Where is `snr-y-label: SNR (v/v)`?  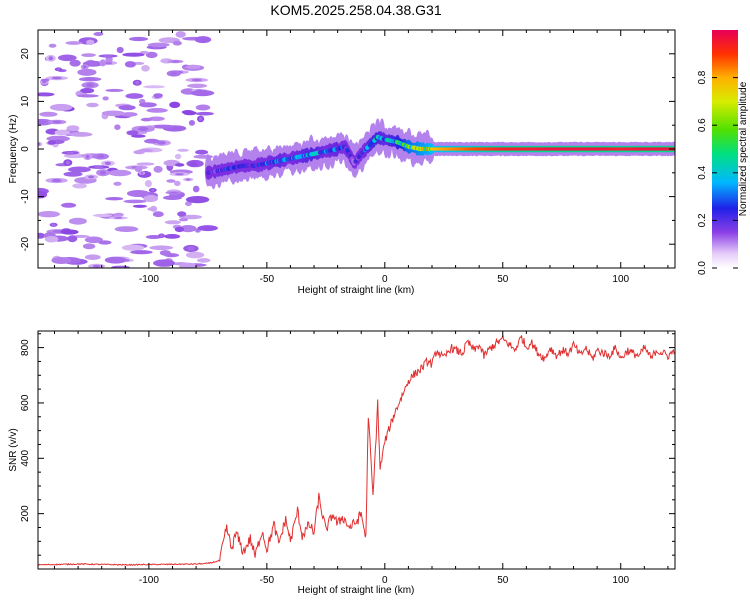
snr-y-label: SNR (v/v) is located at coordinates (13, 449).